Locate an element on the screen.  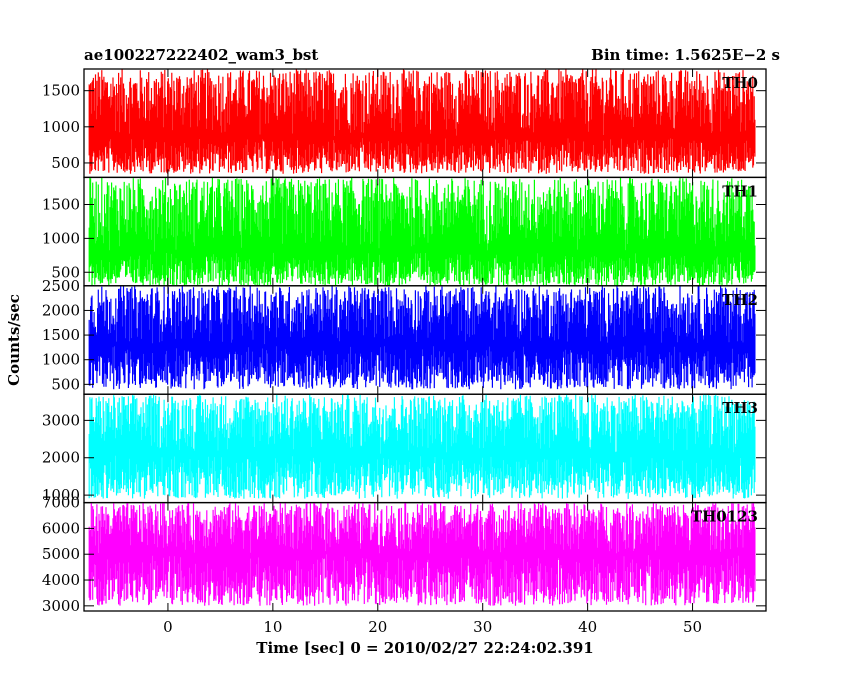
series-th1 is located at coordinates (422, 231).